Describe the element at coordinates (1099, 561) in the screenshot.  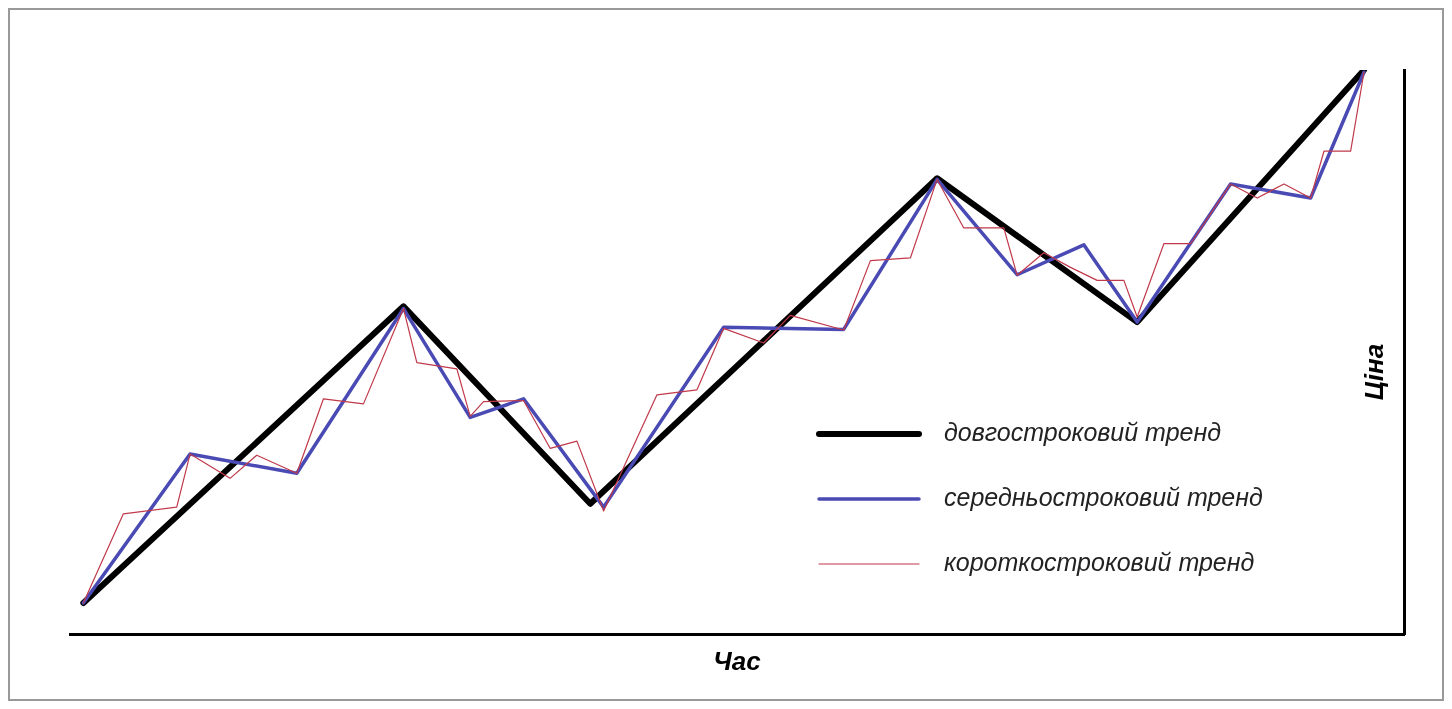
I see `legend-label: короткостроковий тренд` at that location.